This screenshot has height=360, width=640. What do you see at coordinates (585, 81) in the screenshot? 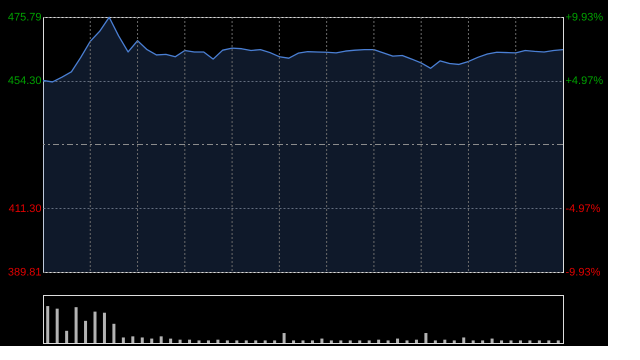
I see `y2-tick-label: +4.97%` at bounding box center [585, 81].